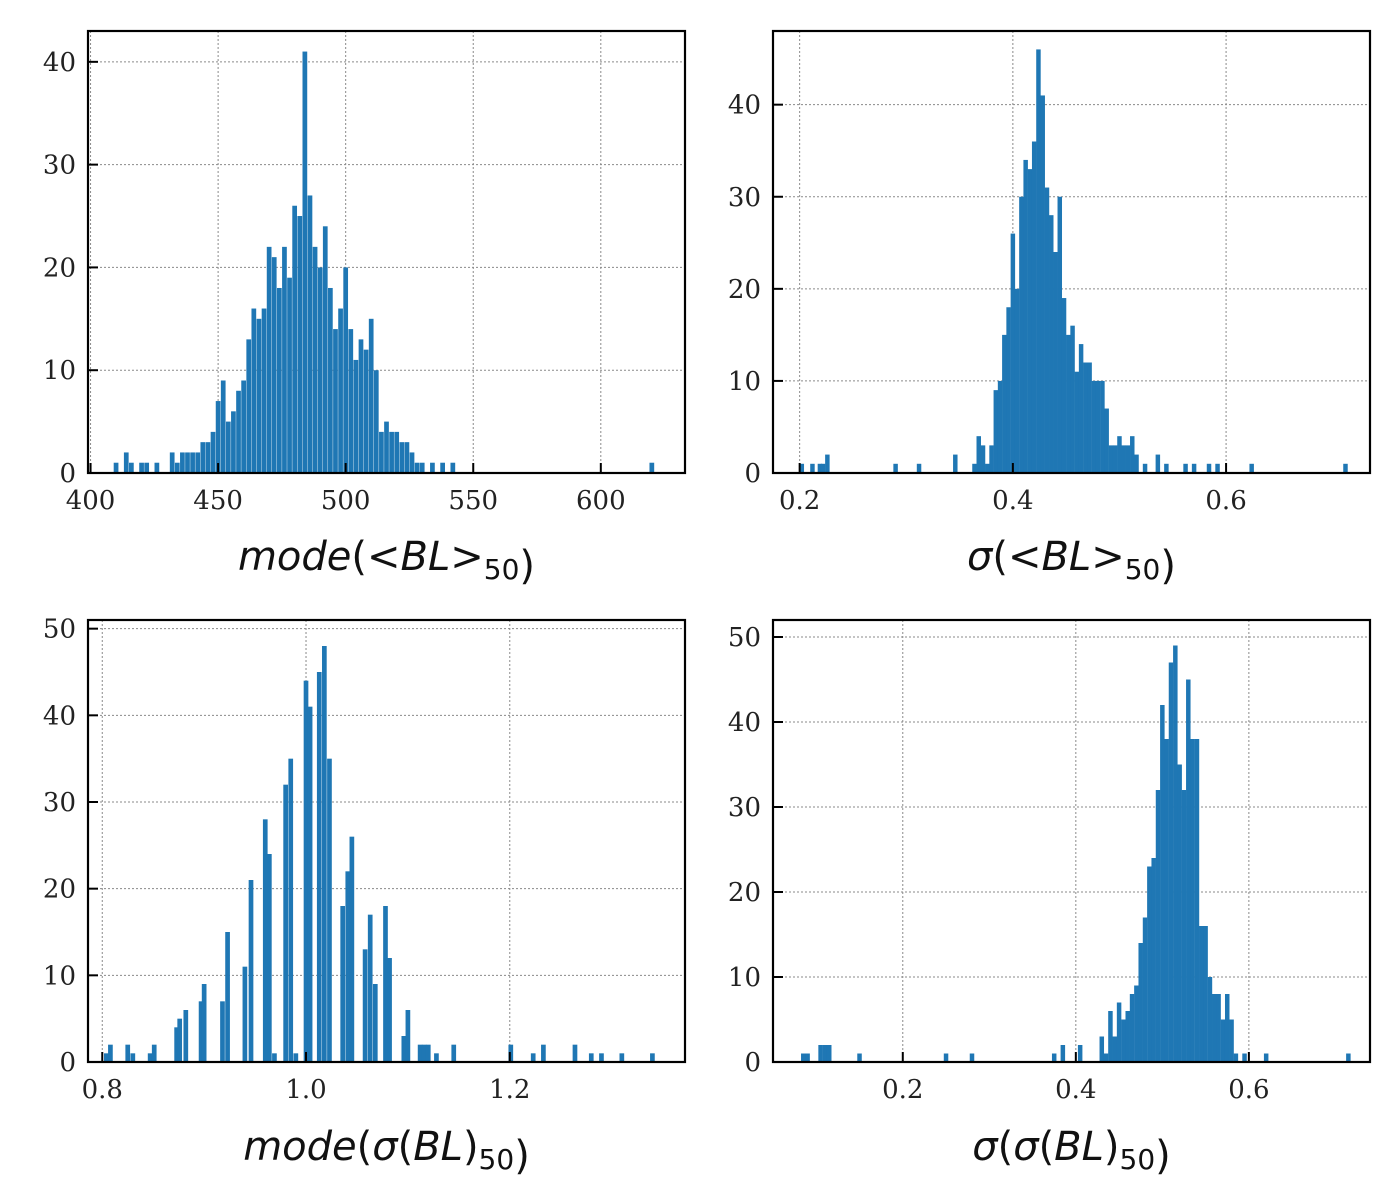 The height and width of the screenshot is (1200, 1400). What do you see at coordinates (91, 501) in the screenshot?
I see `x-tick-label: 400` at bounding box center [91, 501].